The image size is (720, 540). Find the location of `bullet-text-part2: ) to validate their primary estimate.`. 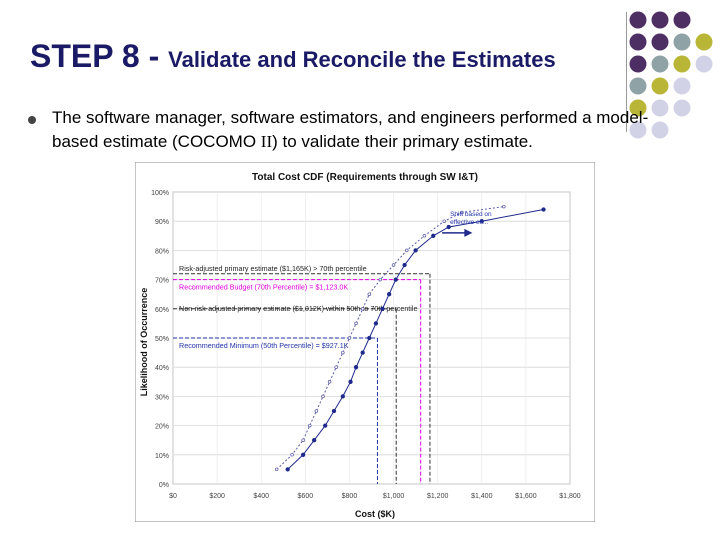

bullet-text-part2: ) to validate their primary estimate. is located at coordinates (402, 141).